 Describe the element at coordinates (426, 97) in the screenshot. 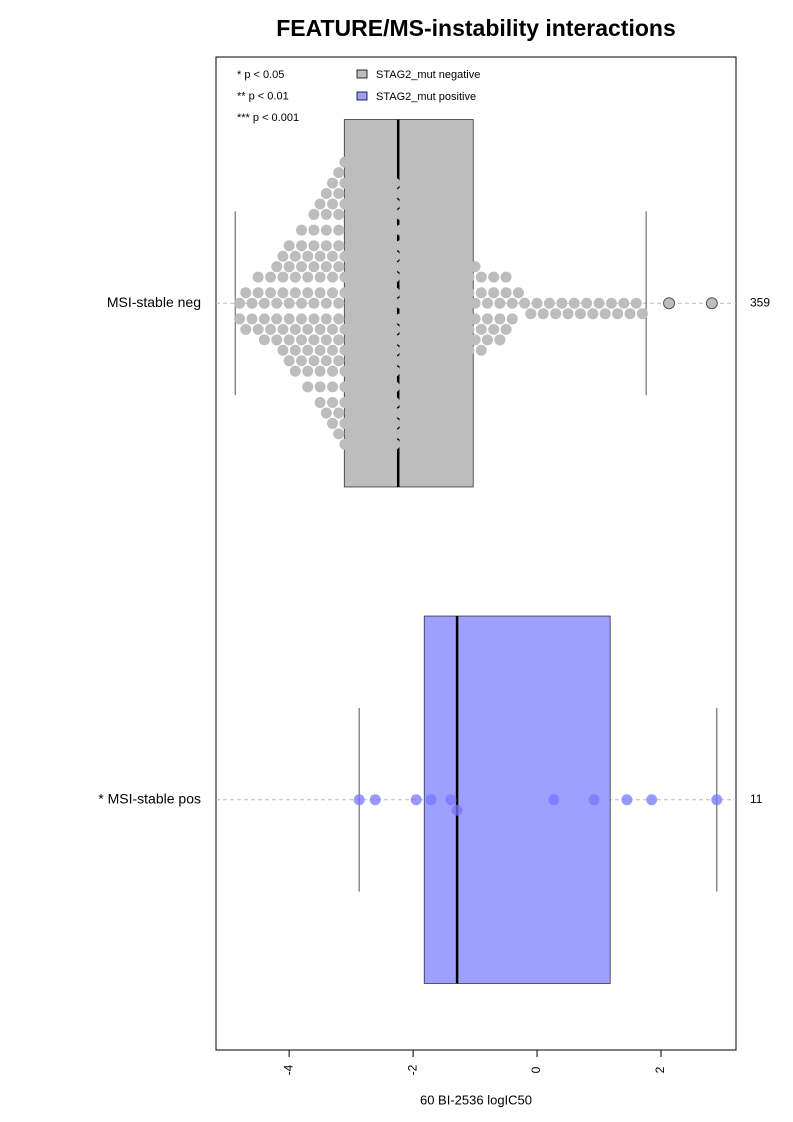

I see `legend-label: STAG2_mut positive` at that location.